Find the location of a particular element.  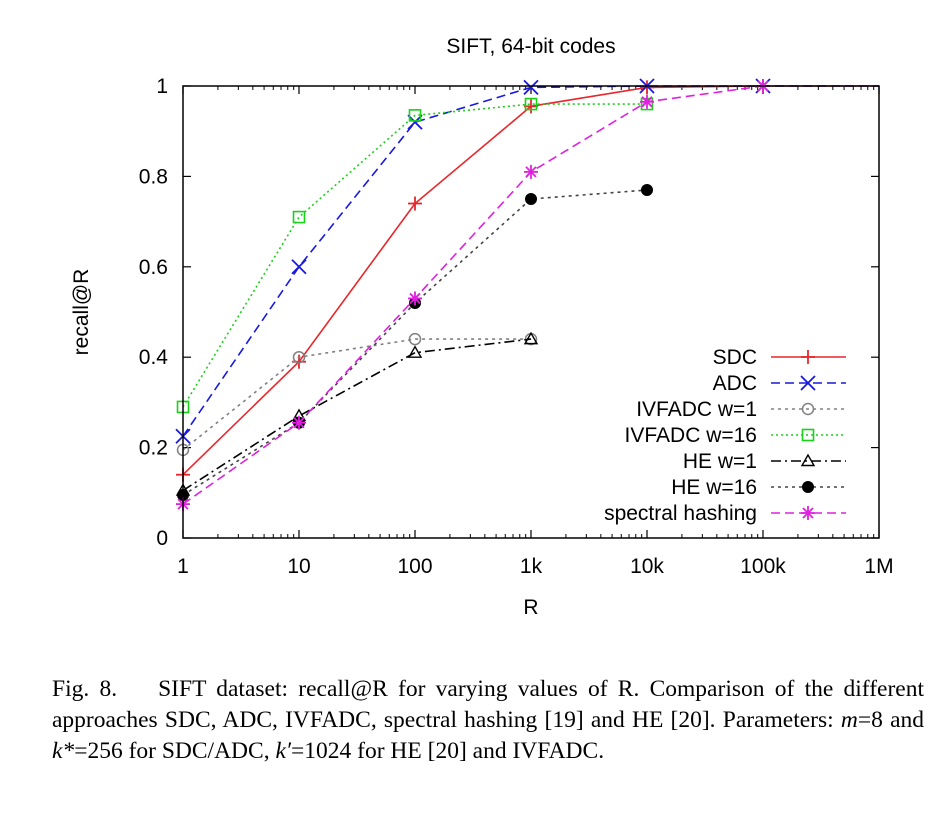

y-tick-label: 0.4 is located at coordinates (154, 357).